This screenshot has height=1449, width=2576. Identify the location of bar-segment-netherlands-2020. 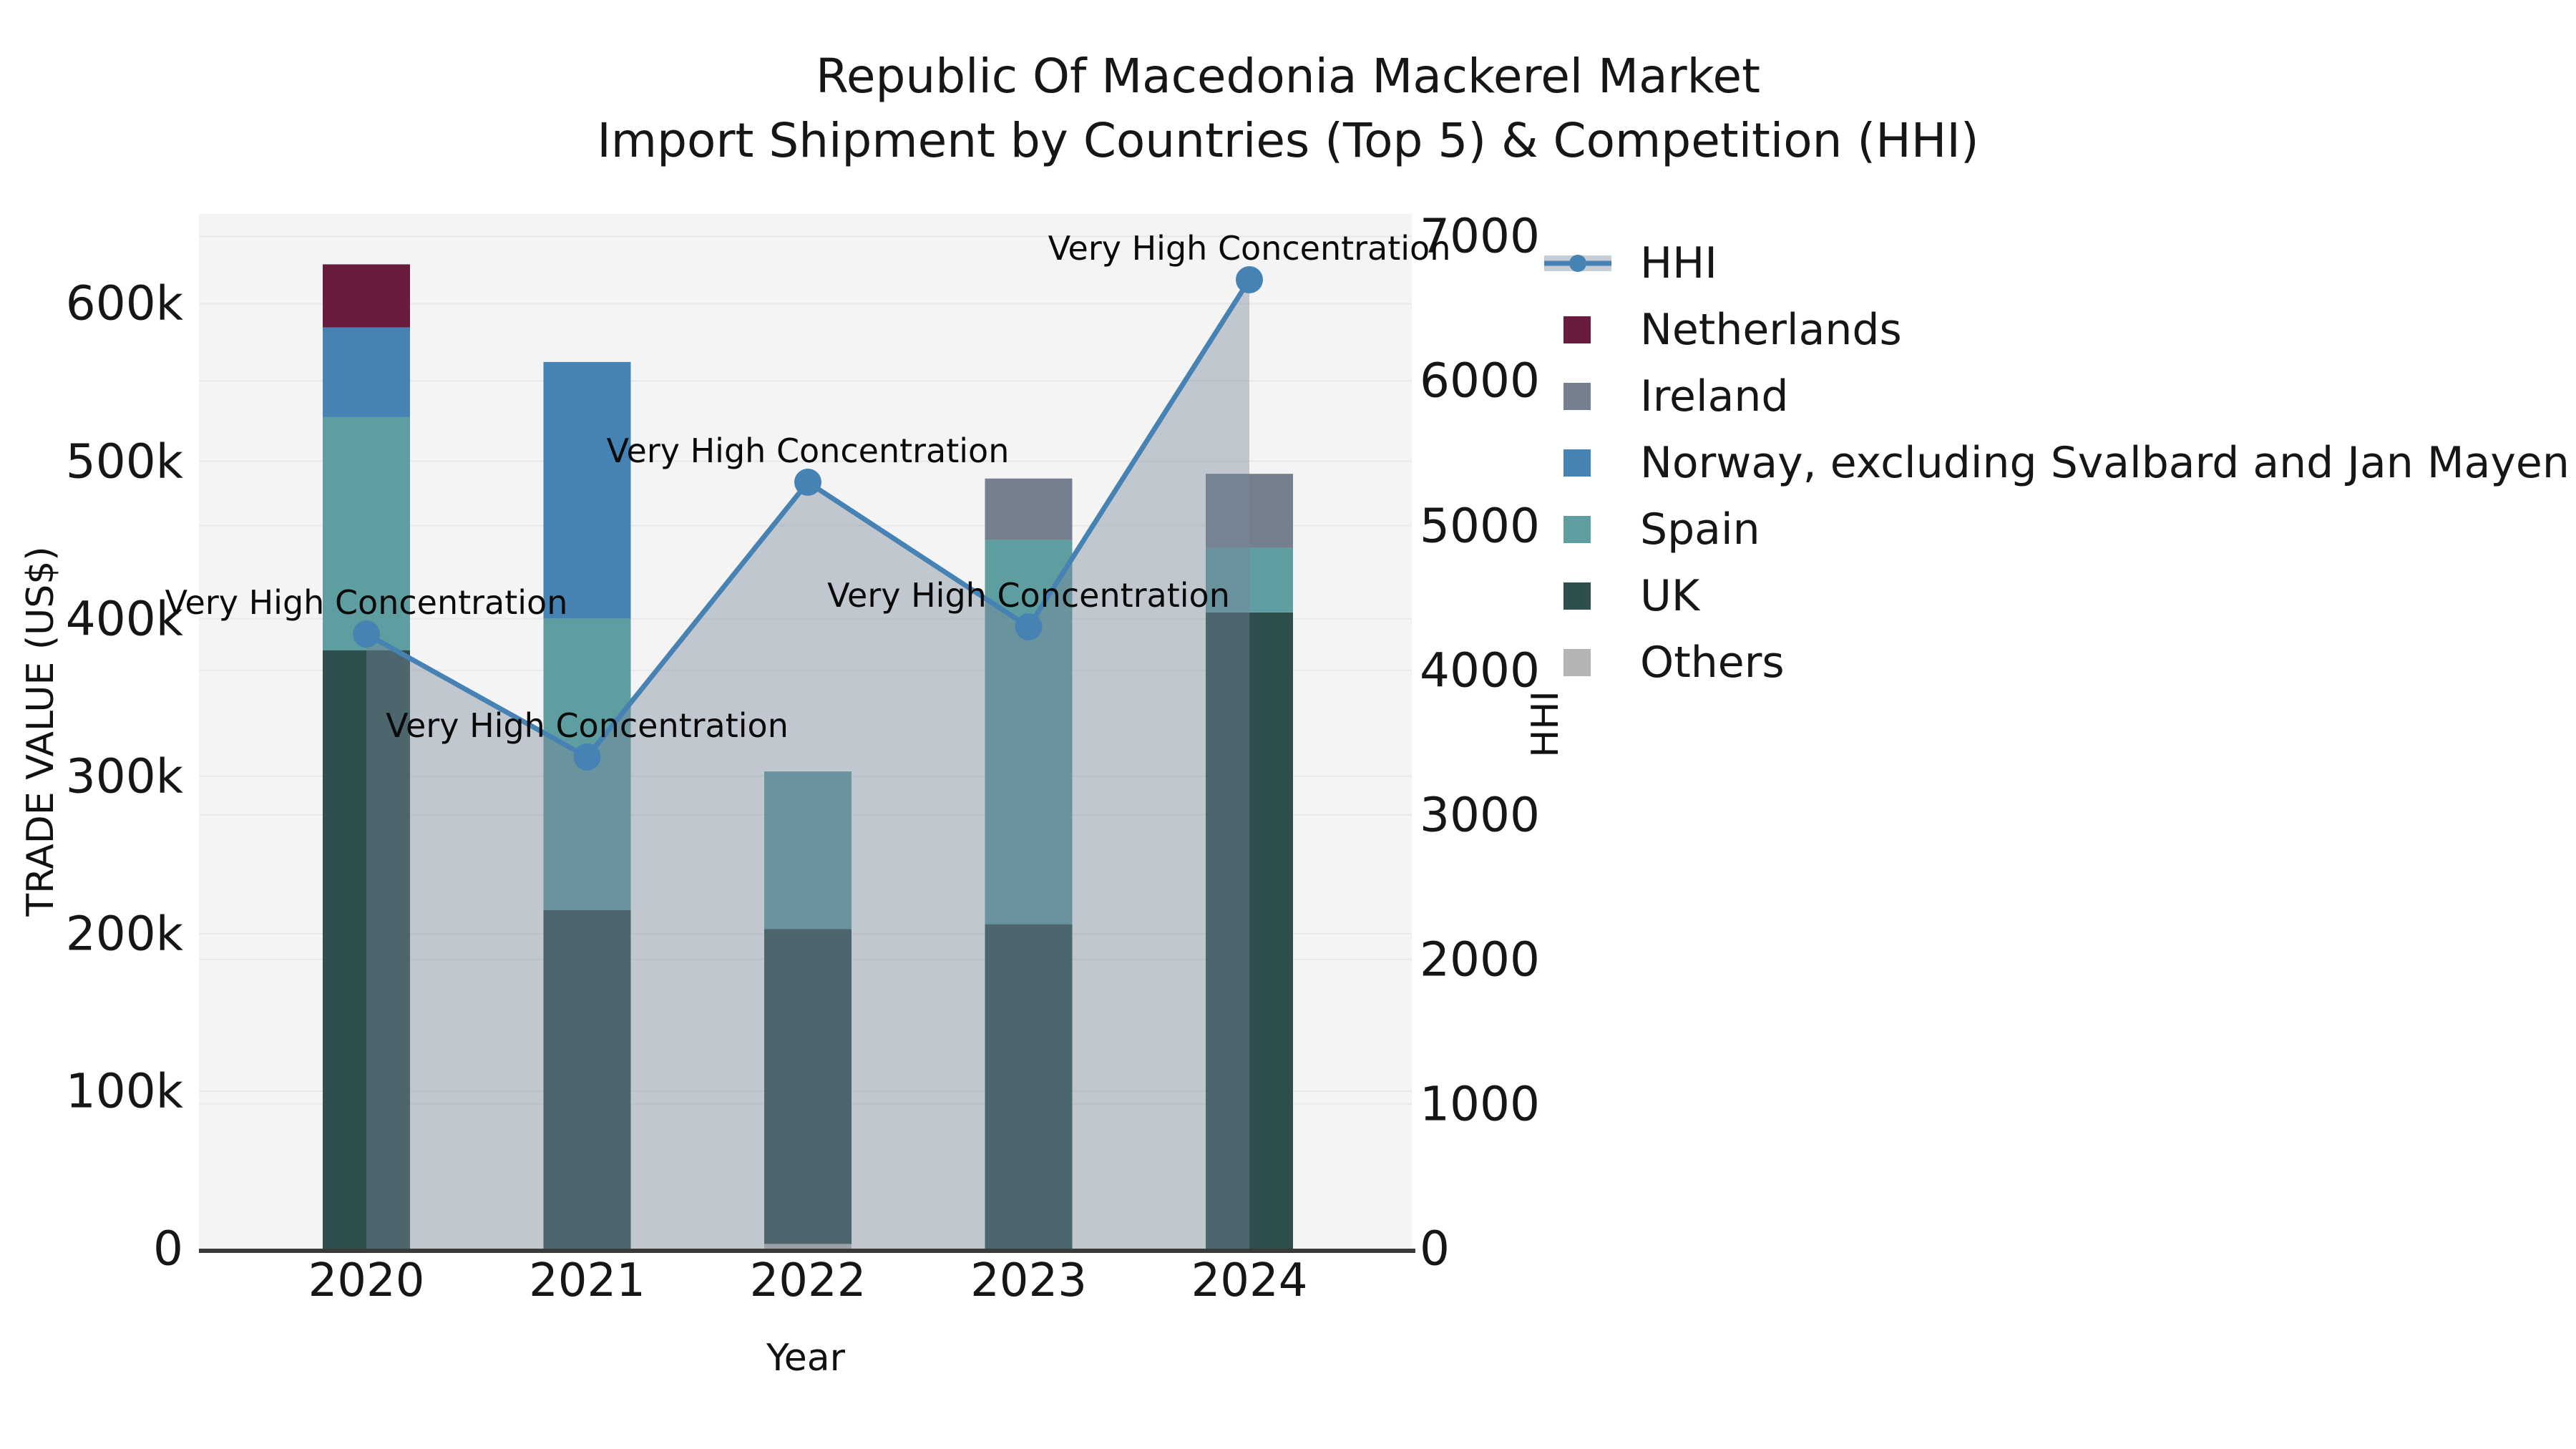
(366, 296).